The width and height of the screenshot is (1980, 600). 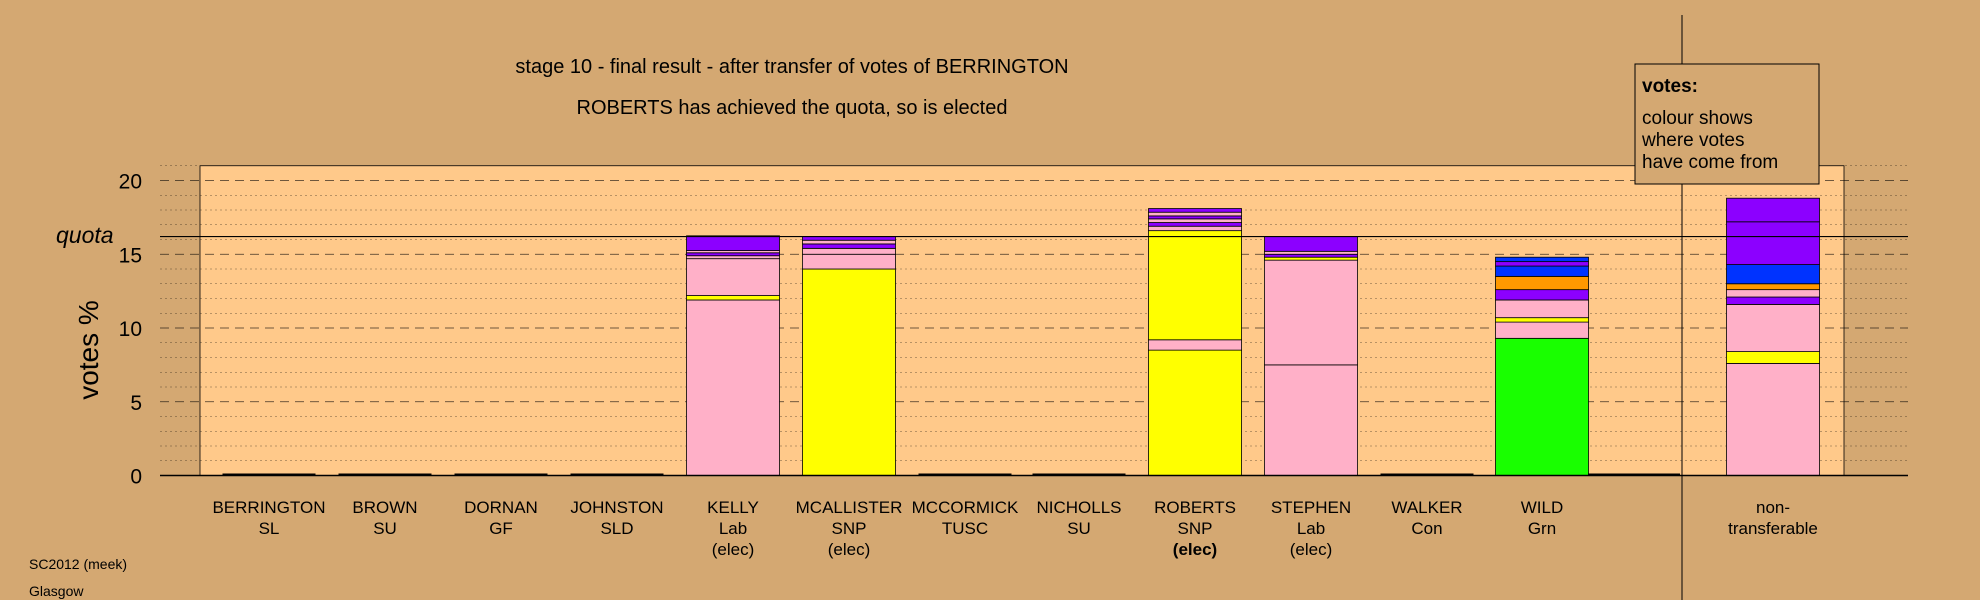 What do you see at coordinates (130, 329) in the screenshot?
I see `y-tick-label: 10` at bounding box center [130, 329].